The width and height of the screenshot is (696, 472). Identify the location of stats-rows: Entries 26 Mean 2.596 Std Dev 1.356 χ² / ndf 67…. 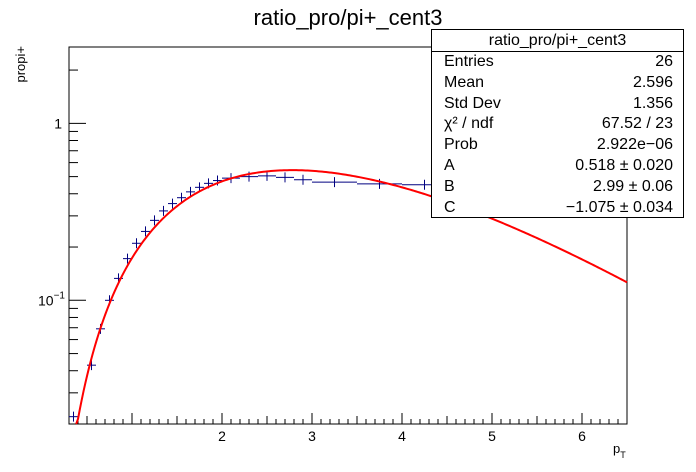
(557, 135).